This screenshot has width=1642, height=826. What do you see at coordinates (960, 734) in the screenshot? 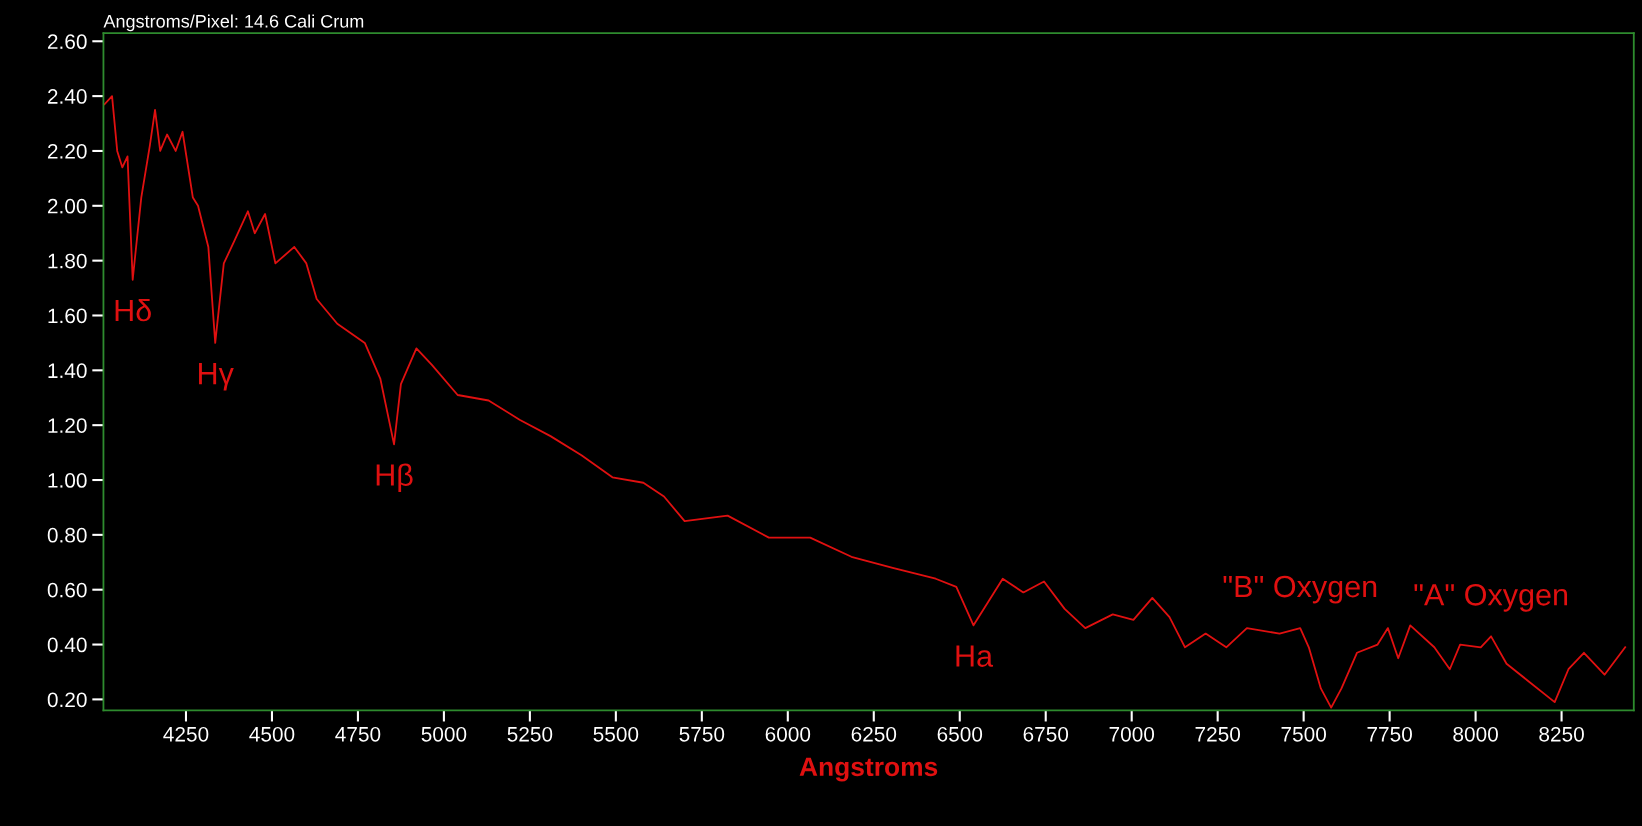
I see `x-tick-label: 6500` at bounding box center [960, 734].